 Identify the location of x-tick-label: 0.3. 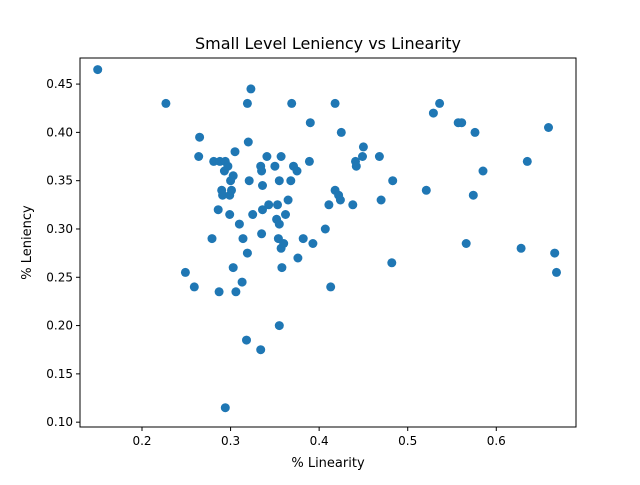
(230, 441).